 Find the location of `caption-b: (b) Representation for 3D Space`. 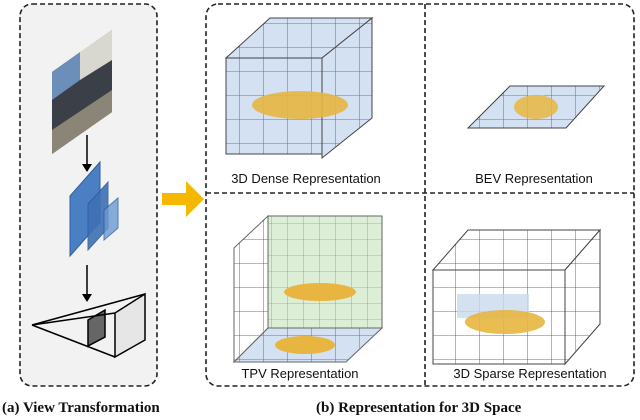

caption-b: (b) Representation for 3D Space is located at coordinates (419, 408).